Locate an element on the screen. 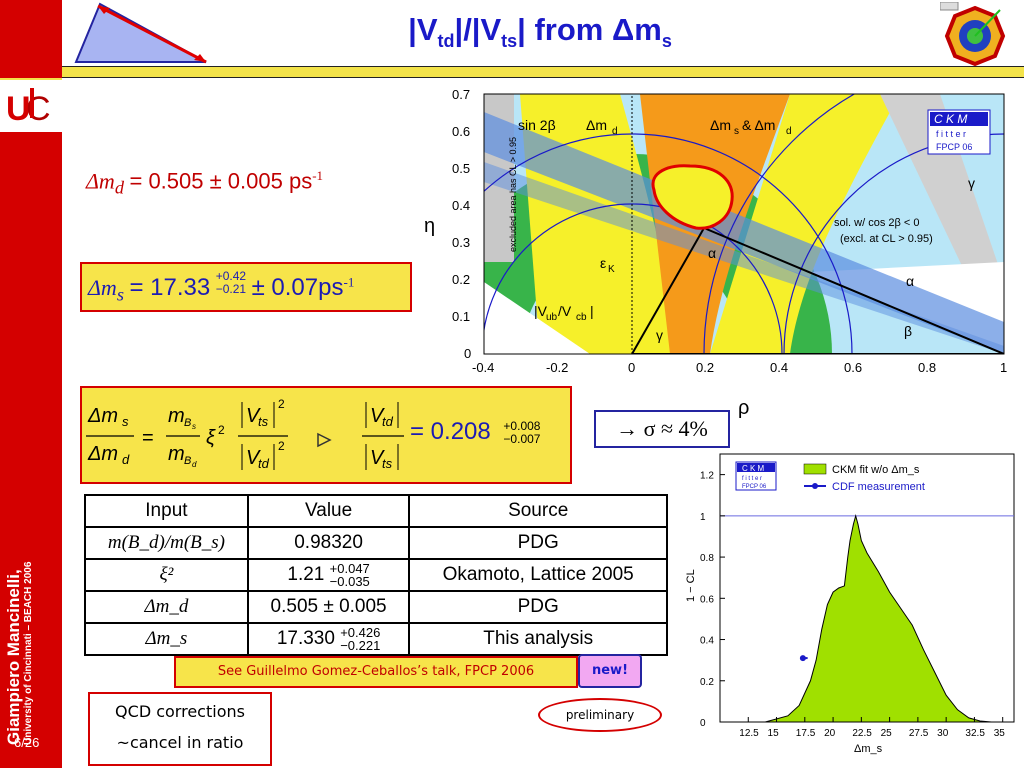 This screenshot has width=1024, height=768. cell-source: This analysis is located at coordinates (538, 639).